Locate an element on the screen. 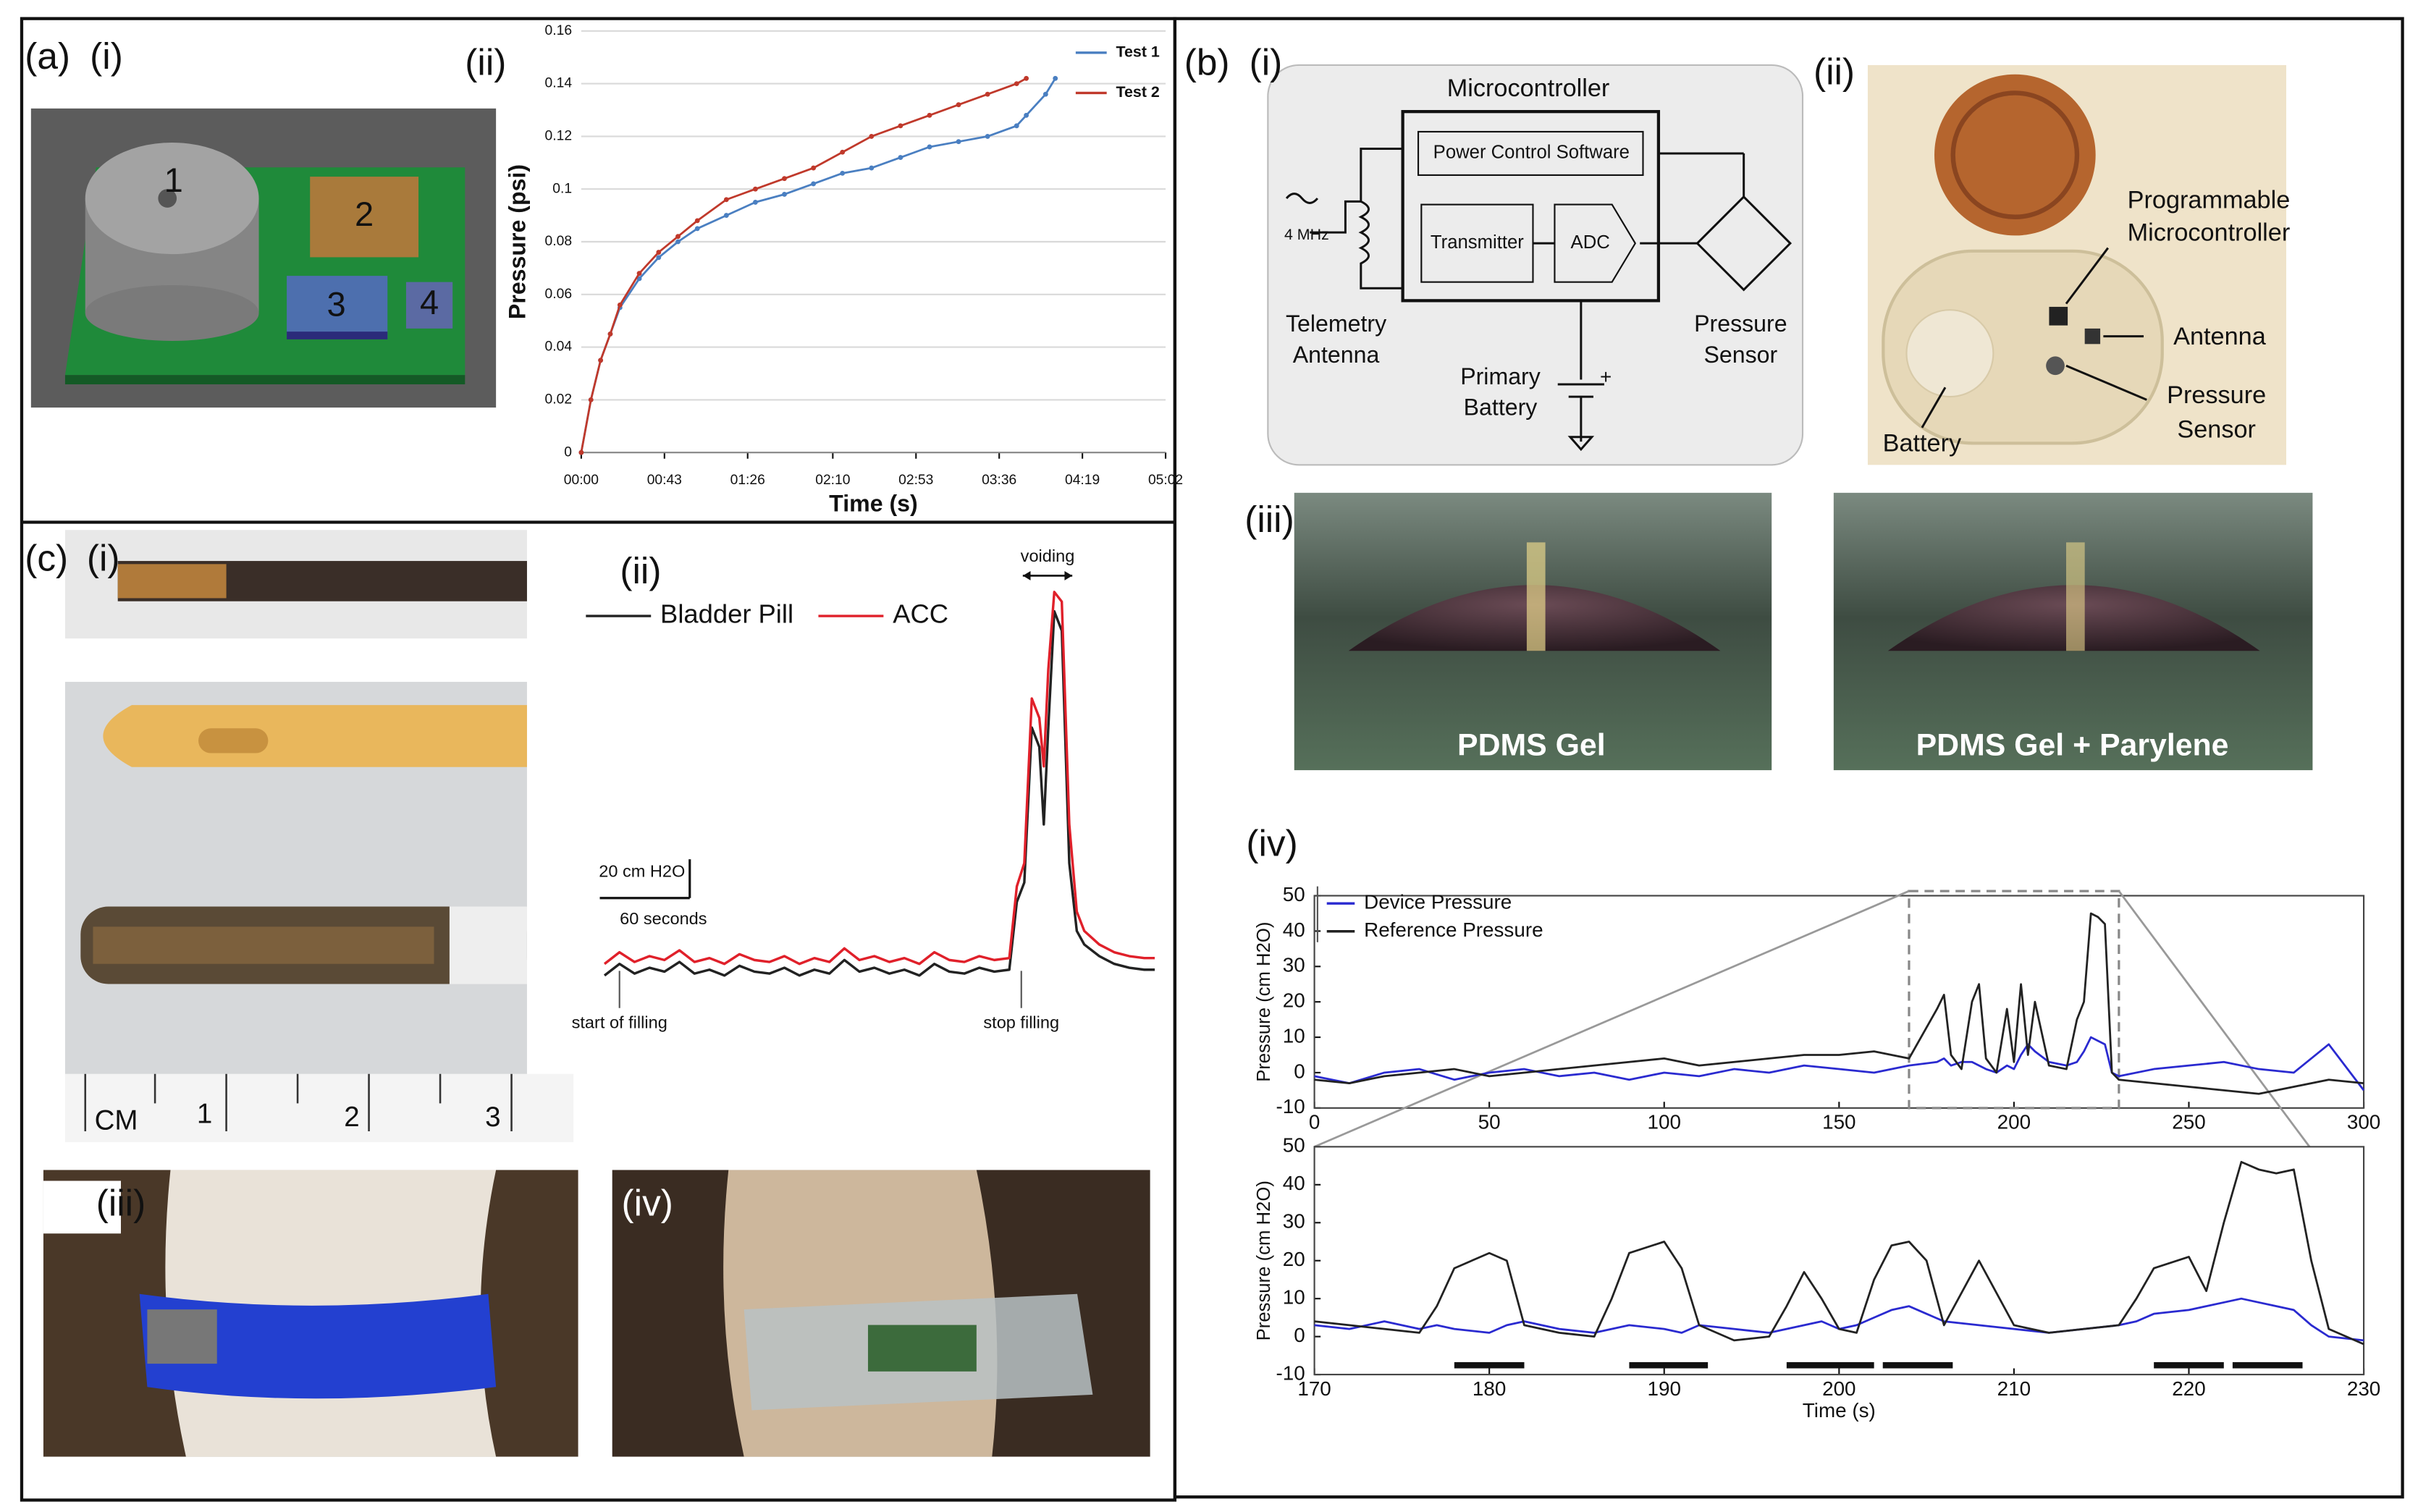 Image resolution: width=2418 pixels, height=1512 pixels. diagram-label: 4 MHz is located at coordinates (1306, 234).